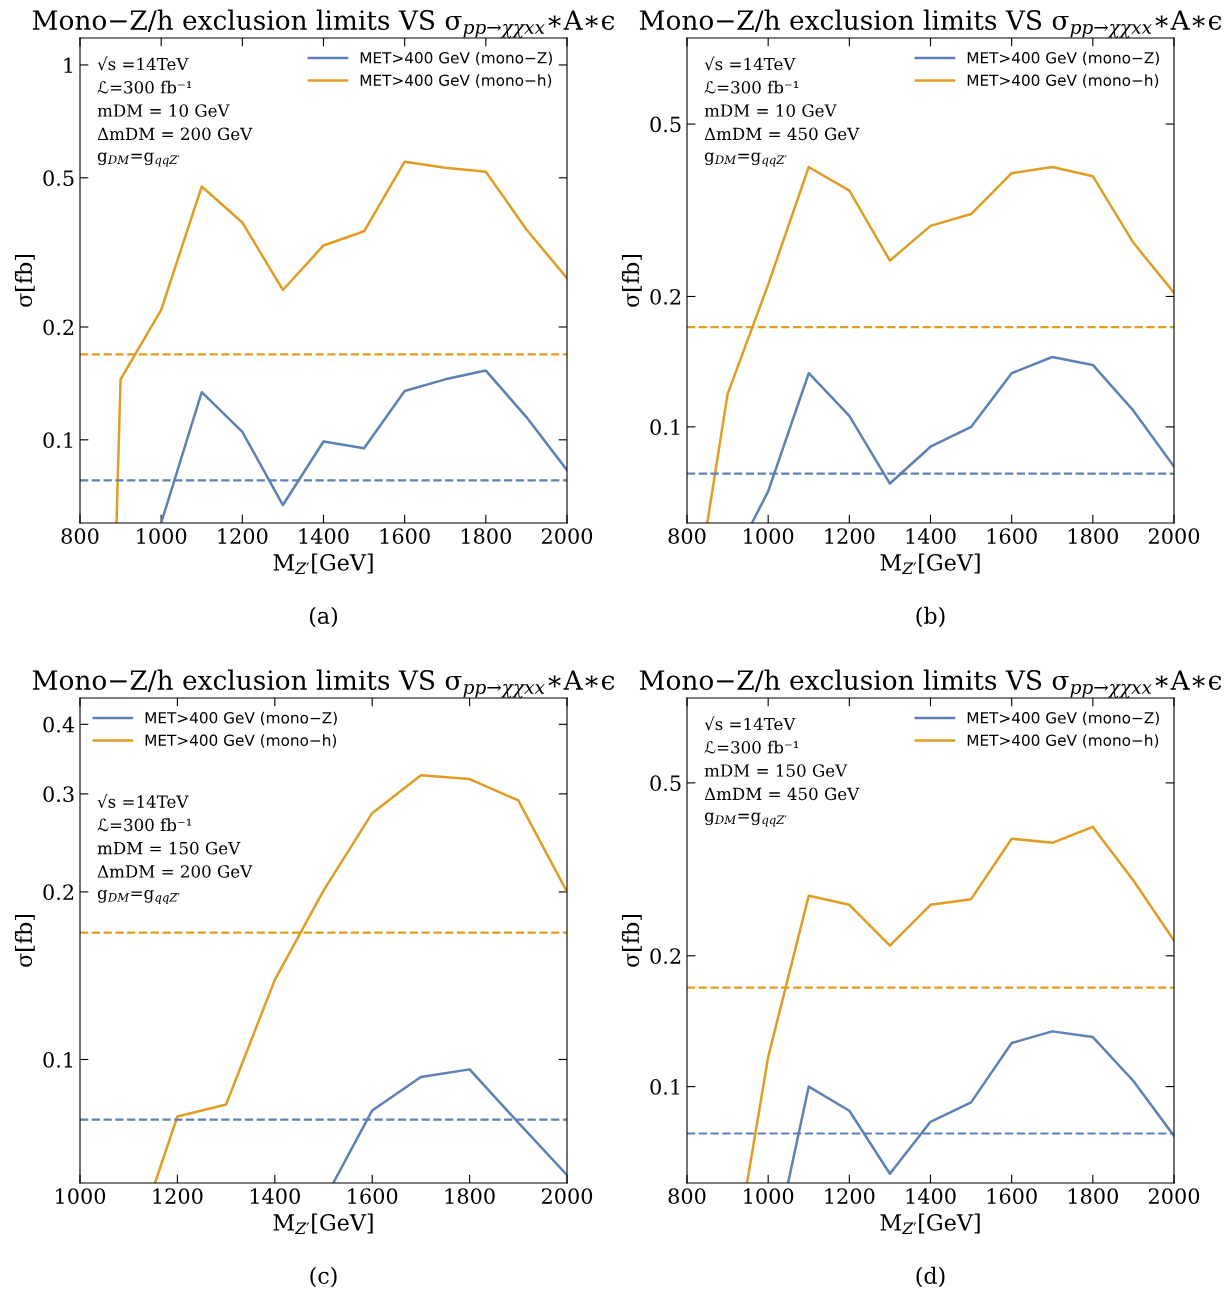 This screenshot has height=1296, width=1229. I want to click on text: (d), so click(930, 1277).